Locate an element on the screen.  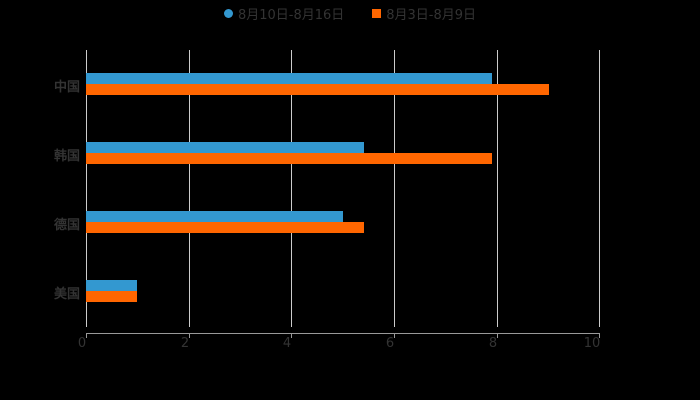
circle-icon is located at coordinates (228, 13).